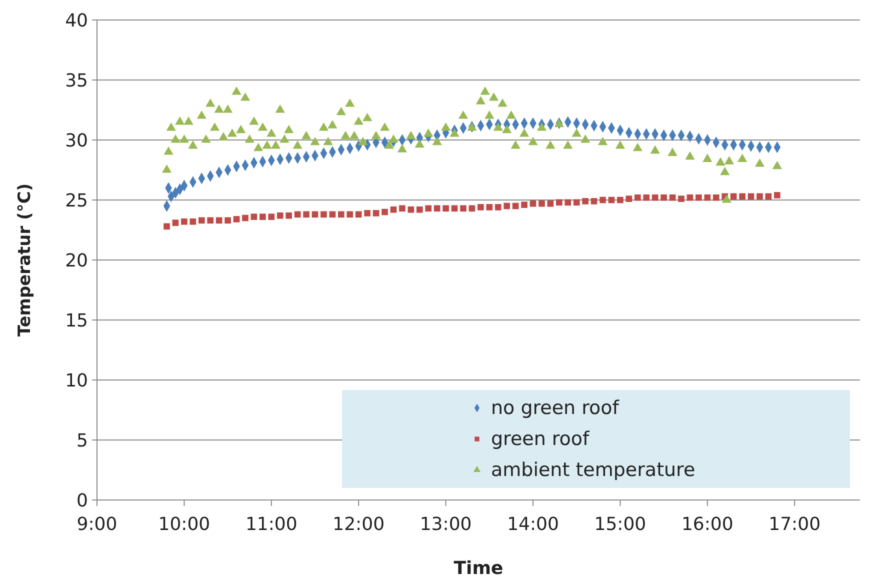 The image size is (875, 584). What do you see at coordinates (76, 261) in the screenshot?
I see `y-tick-label: 20` at bounding box center [76, 261].